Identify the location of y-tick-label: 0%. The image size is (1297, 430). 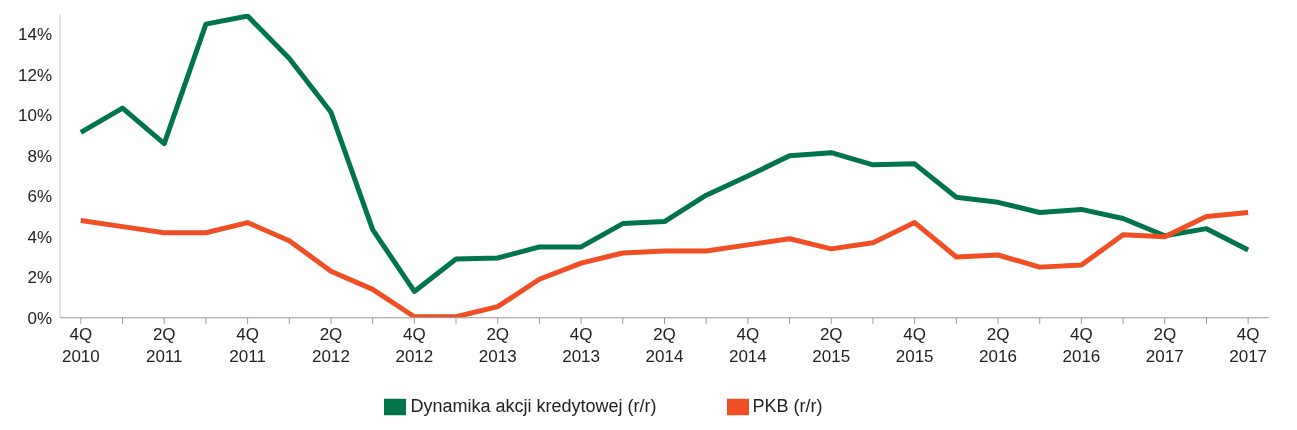
(39, 318).